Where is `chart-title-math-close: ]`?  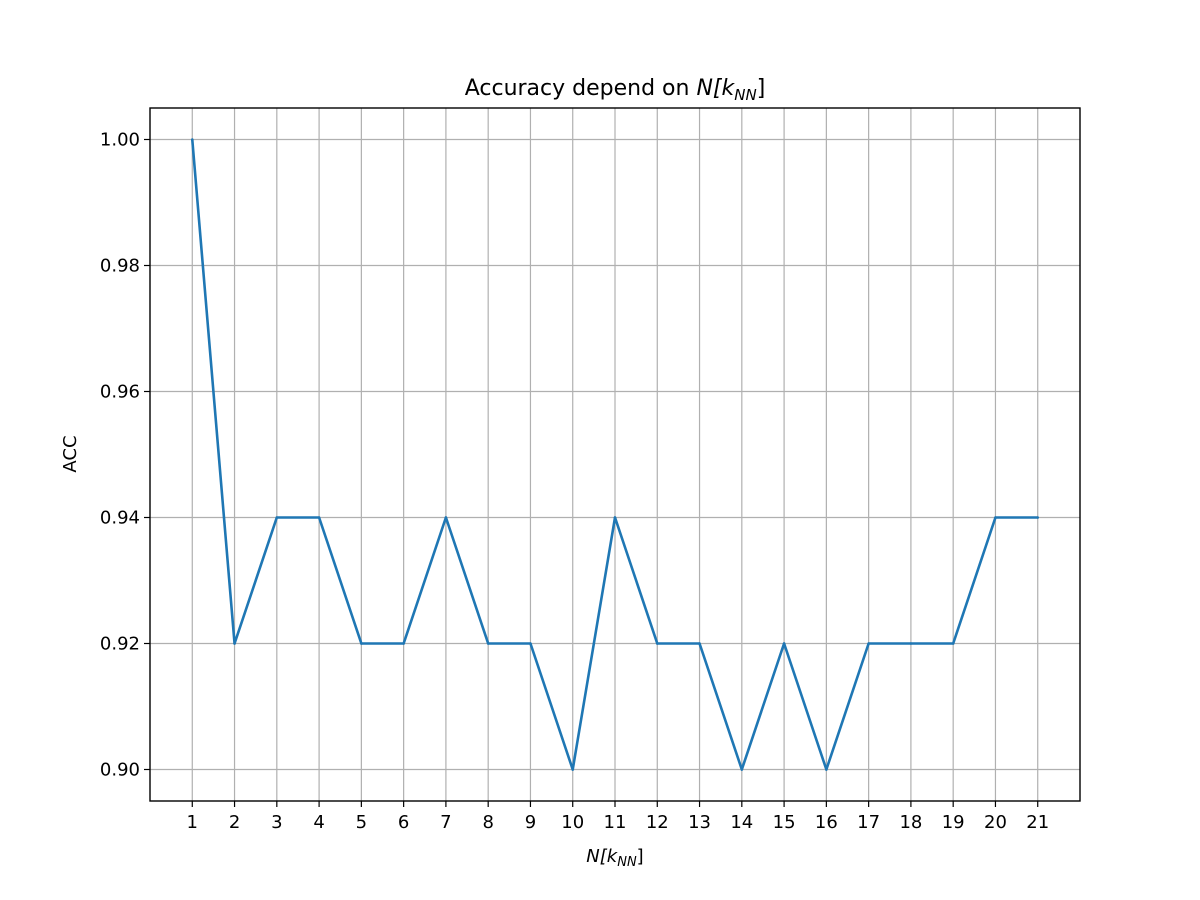 chart-title-math-close: ] is located at coordinates (761, 88).